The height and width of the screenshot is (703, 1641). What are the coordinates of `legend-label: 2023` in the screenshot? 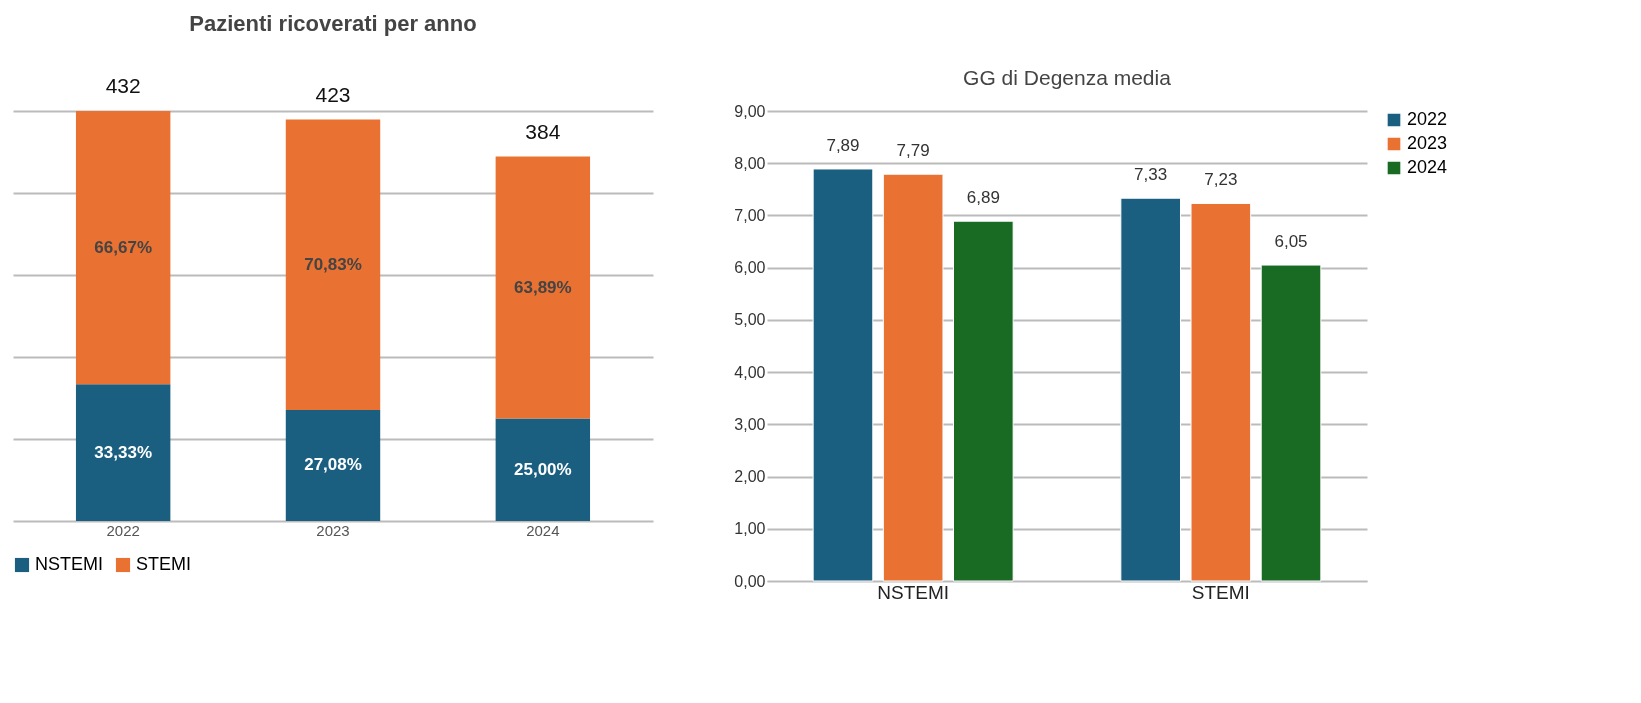 It's located at (1427, 143).